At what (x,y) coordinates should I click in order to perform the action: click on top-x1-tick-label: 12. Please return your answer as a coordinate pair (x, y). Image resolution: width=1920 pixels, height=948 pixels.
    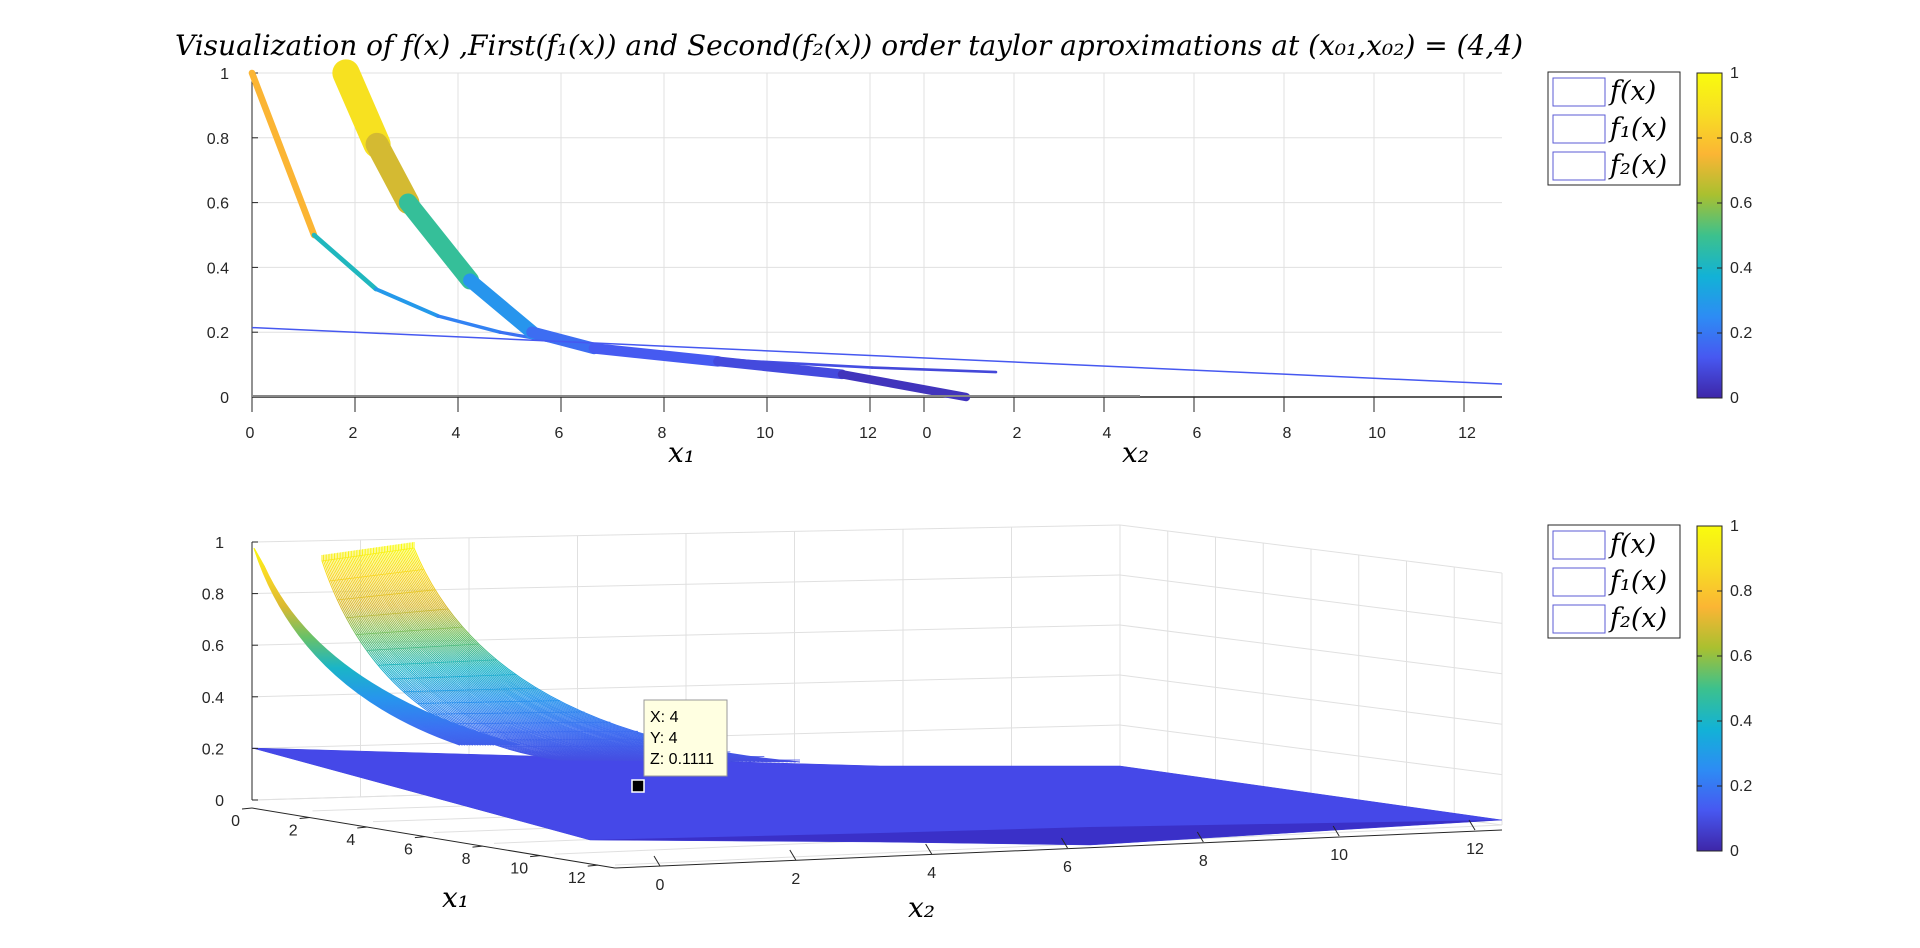
    Looking at the image, I should click on (868, 433).